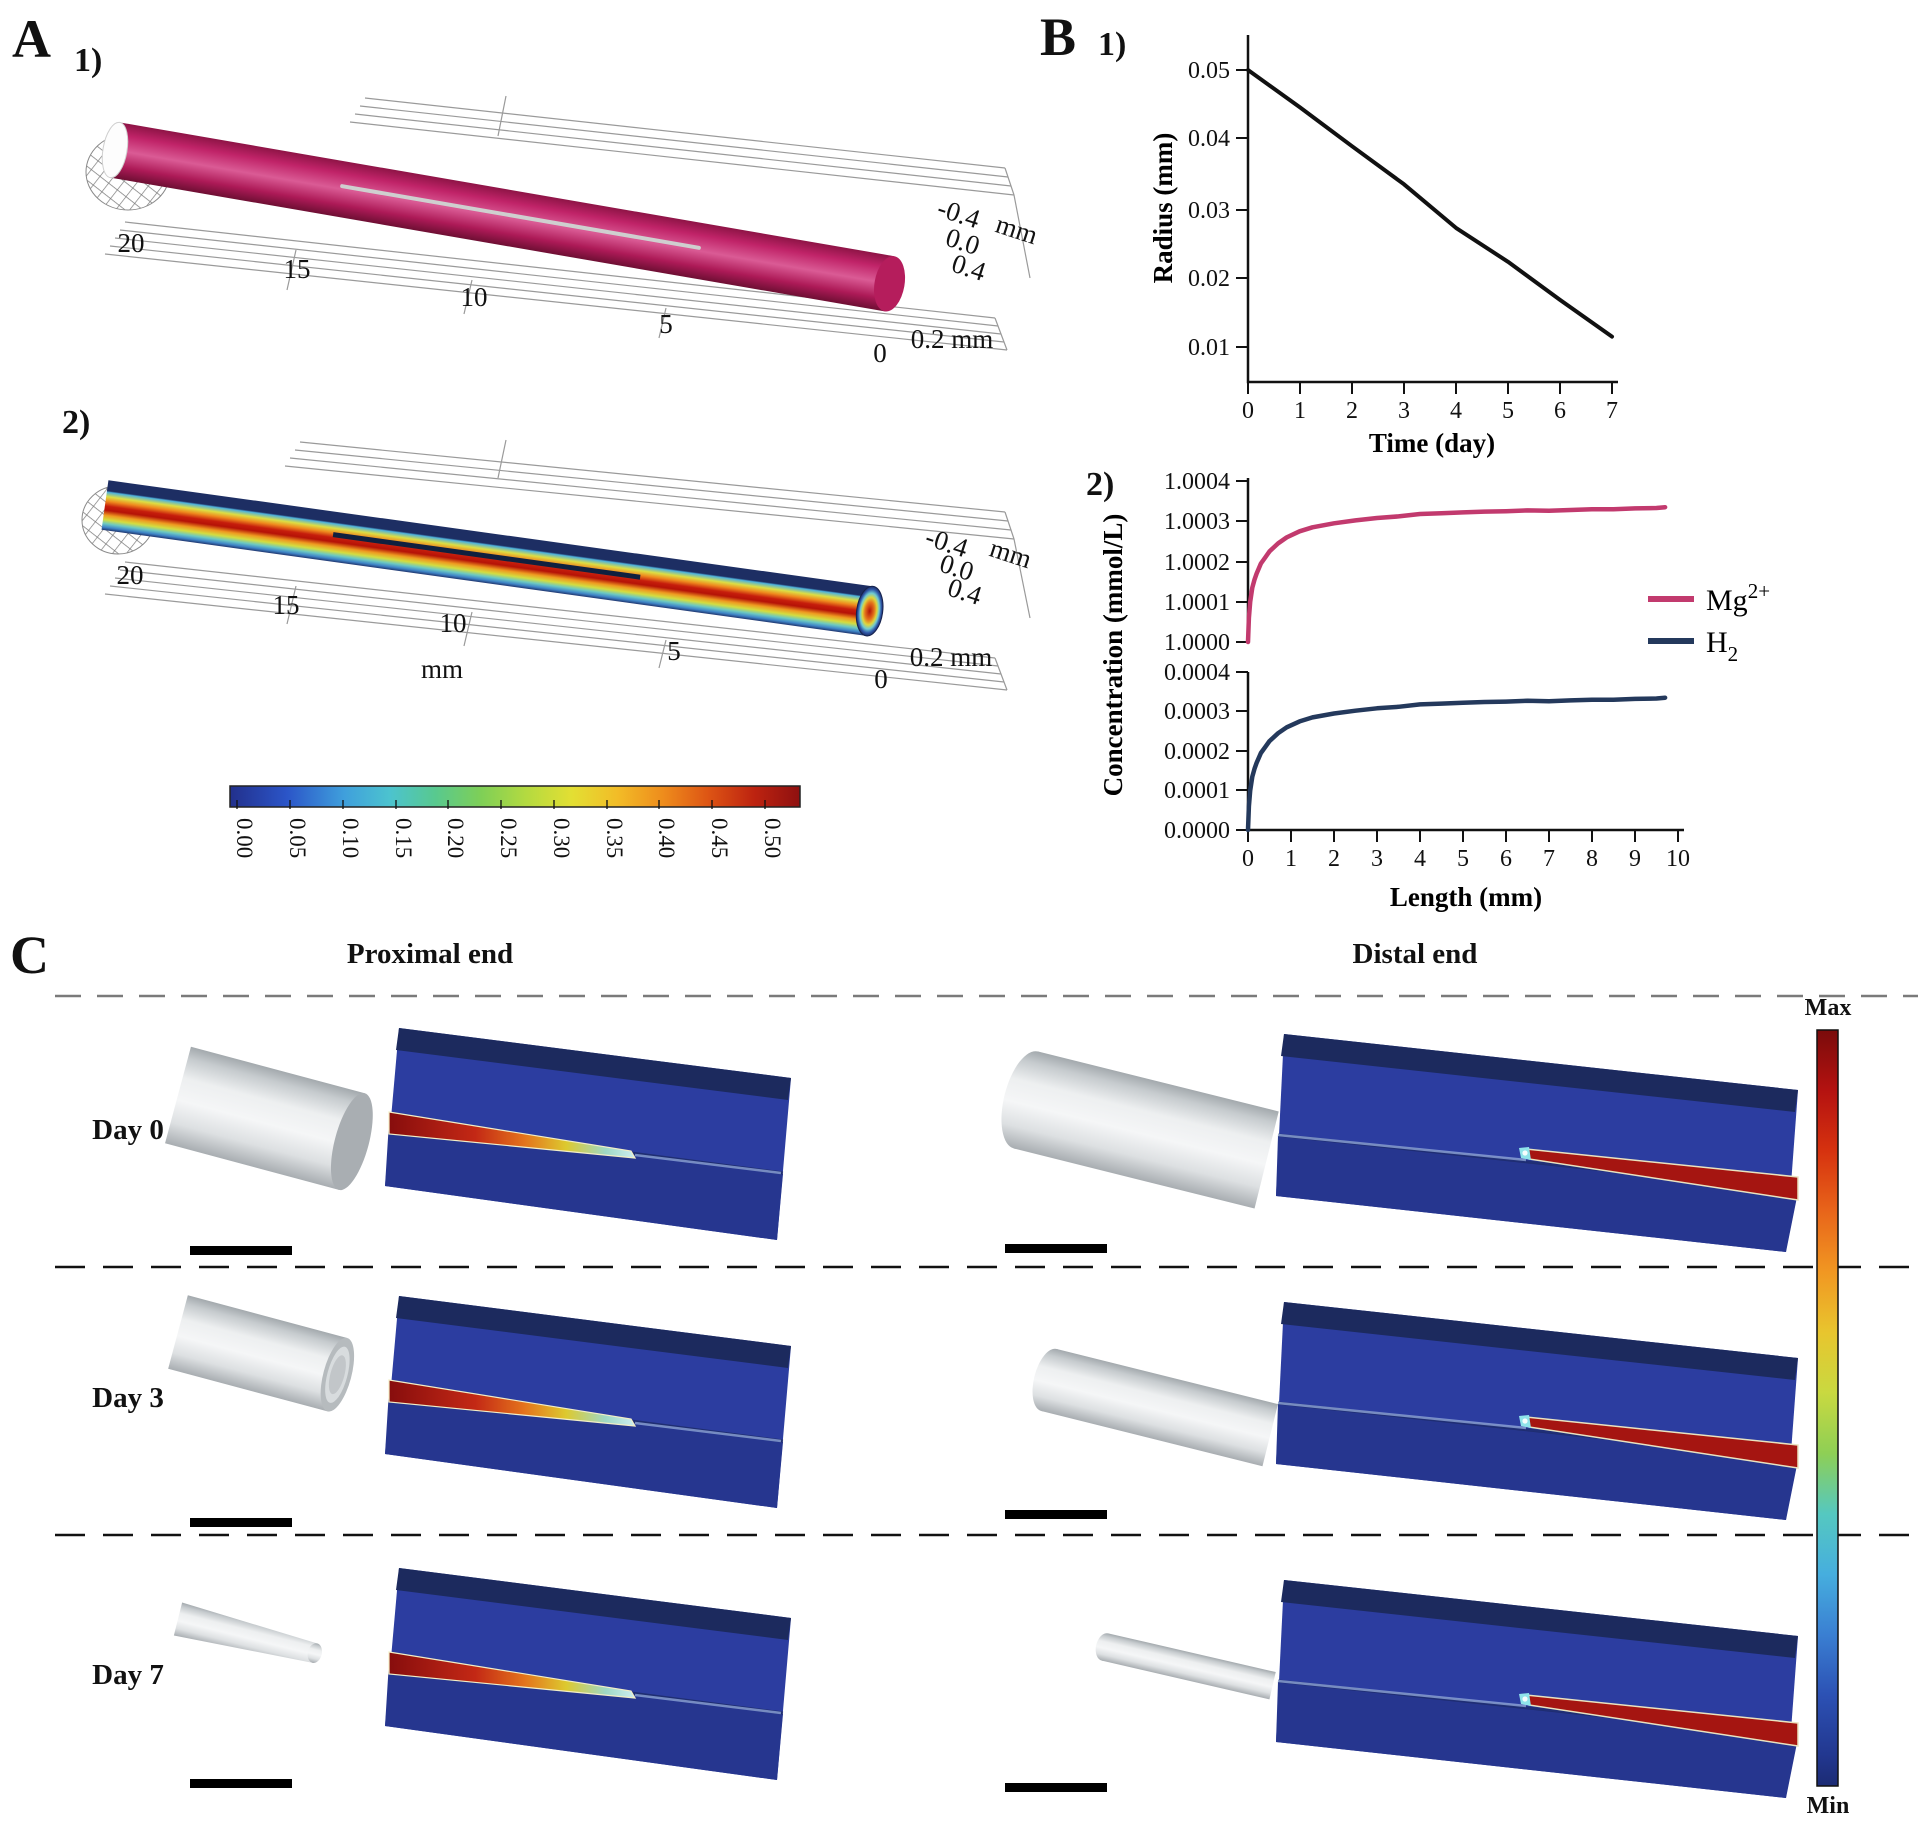 This screenshot has width=1920, height=1828. I want to click on a1-pink-tube, so click(503, 216).